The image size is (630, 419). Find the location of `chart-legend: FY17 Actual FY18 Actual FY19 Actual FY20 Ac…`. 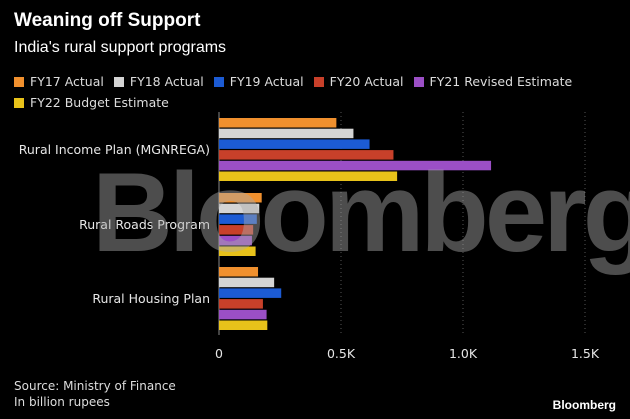

chart-legend: FY17 Actual FY18 Actual FY19 Actual FY20 Ac… is located at coordinates (314, 92).